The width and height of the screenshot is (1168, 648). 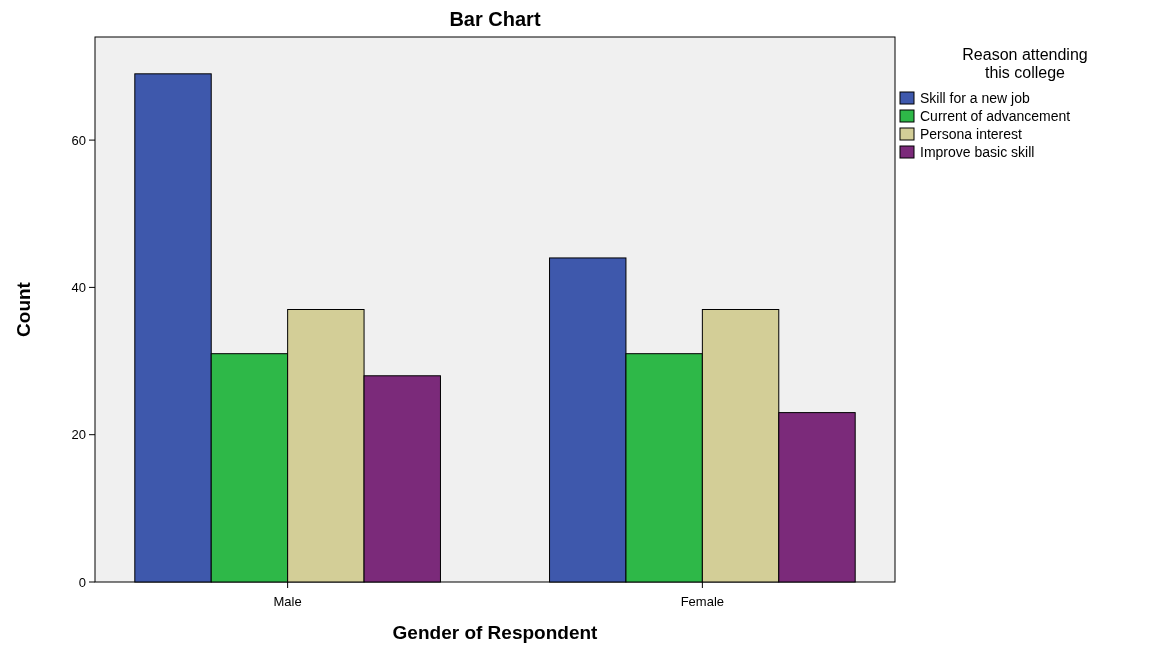 I want to click on x-tick-label: Female, so click(x=702, y=601).